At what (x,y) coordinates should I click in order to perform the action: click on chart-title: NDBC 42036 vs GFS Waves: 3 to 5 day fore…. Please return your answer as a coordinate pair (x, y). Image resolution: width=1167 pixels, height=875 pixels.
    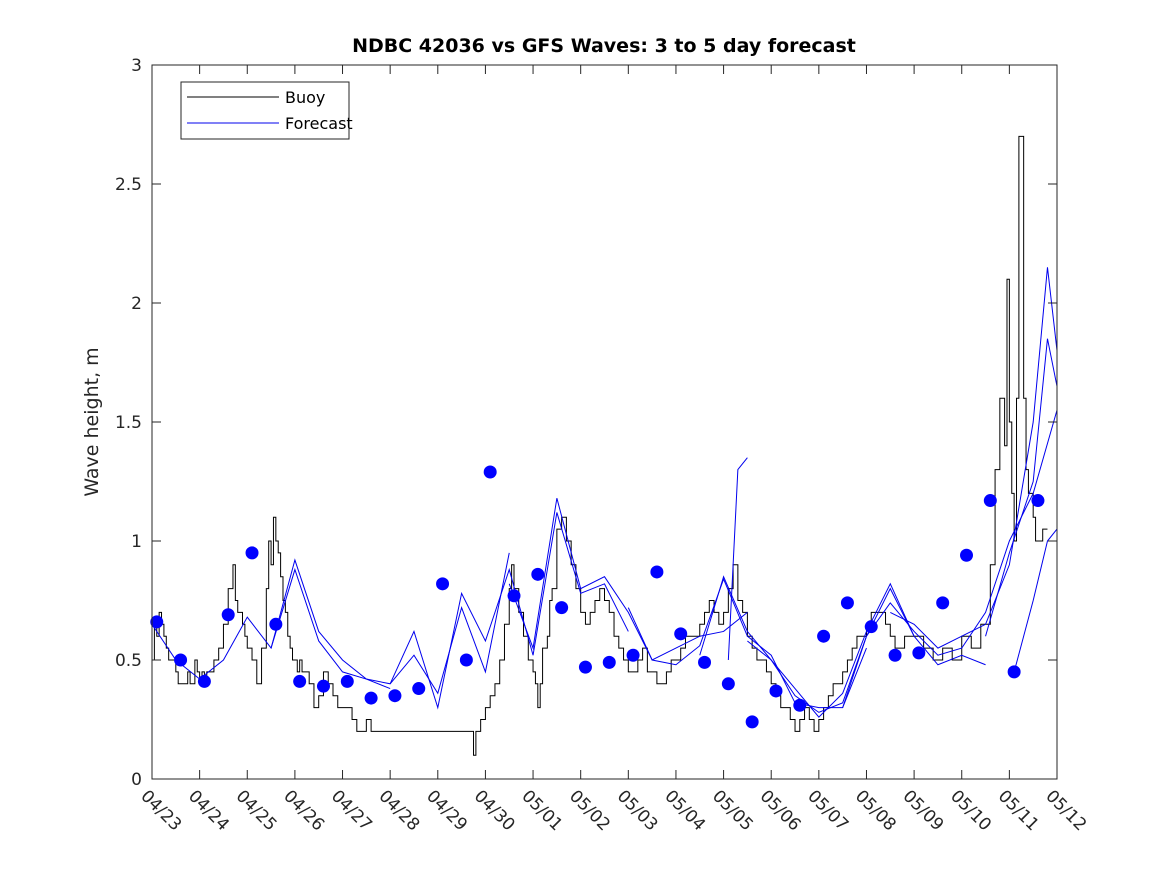
    Looking at the image, I should click on (604, 46).